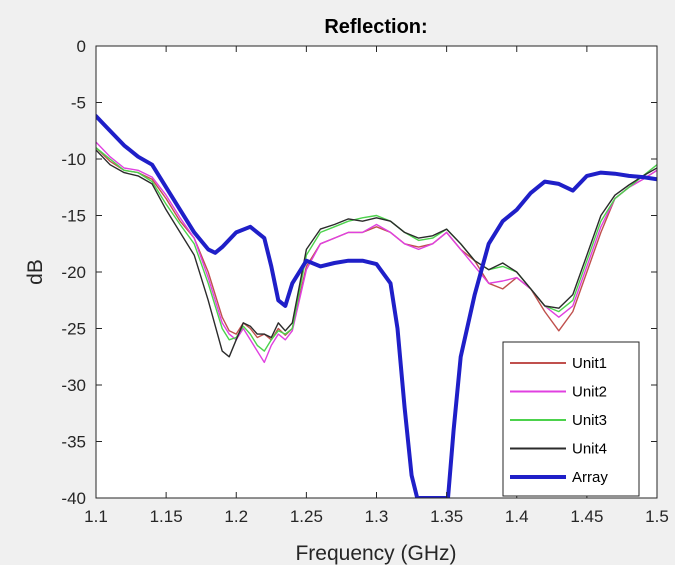  I want to click on x-tick-label: 1.4, so click(517, 516).